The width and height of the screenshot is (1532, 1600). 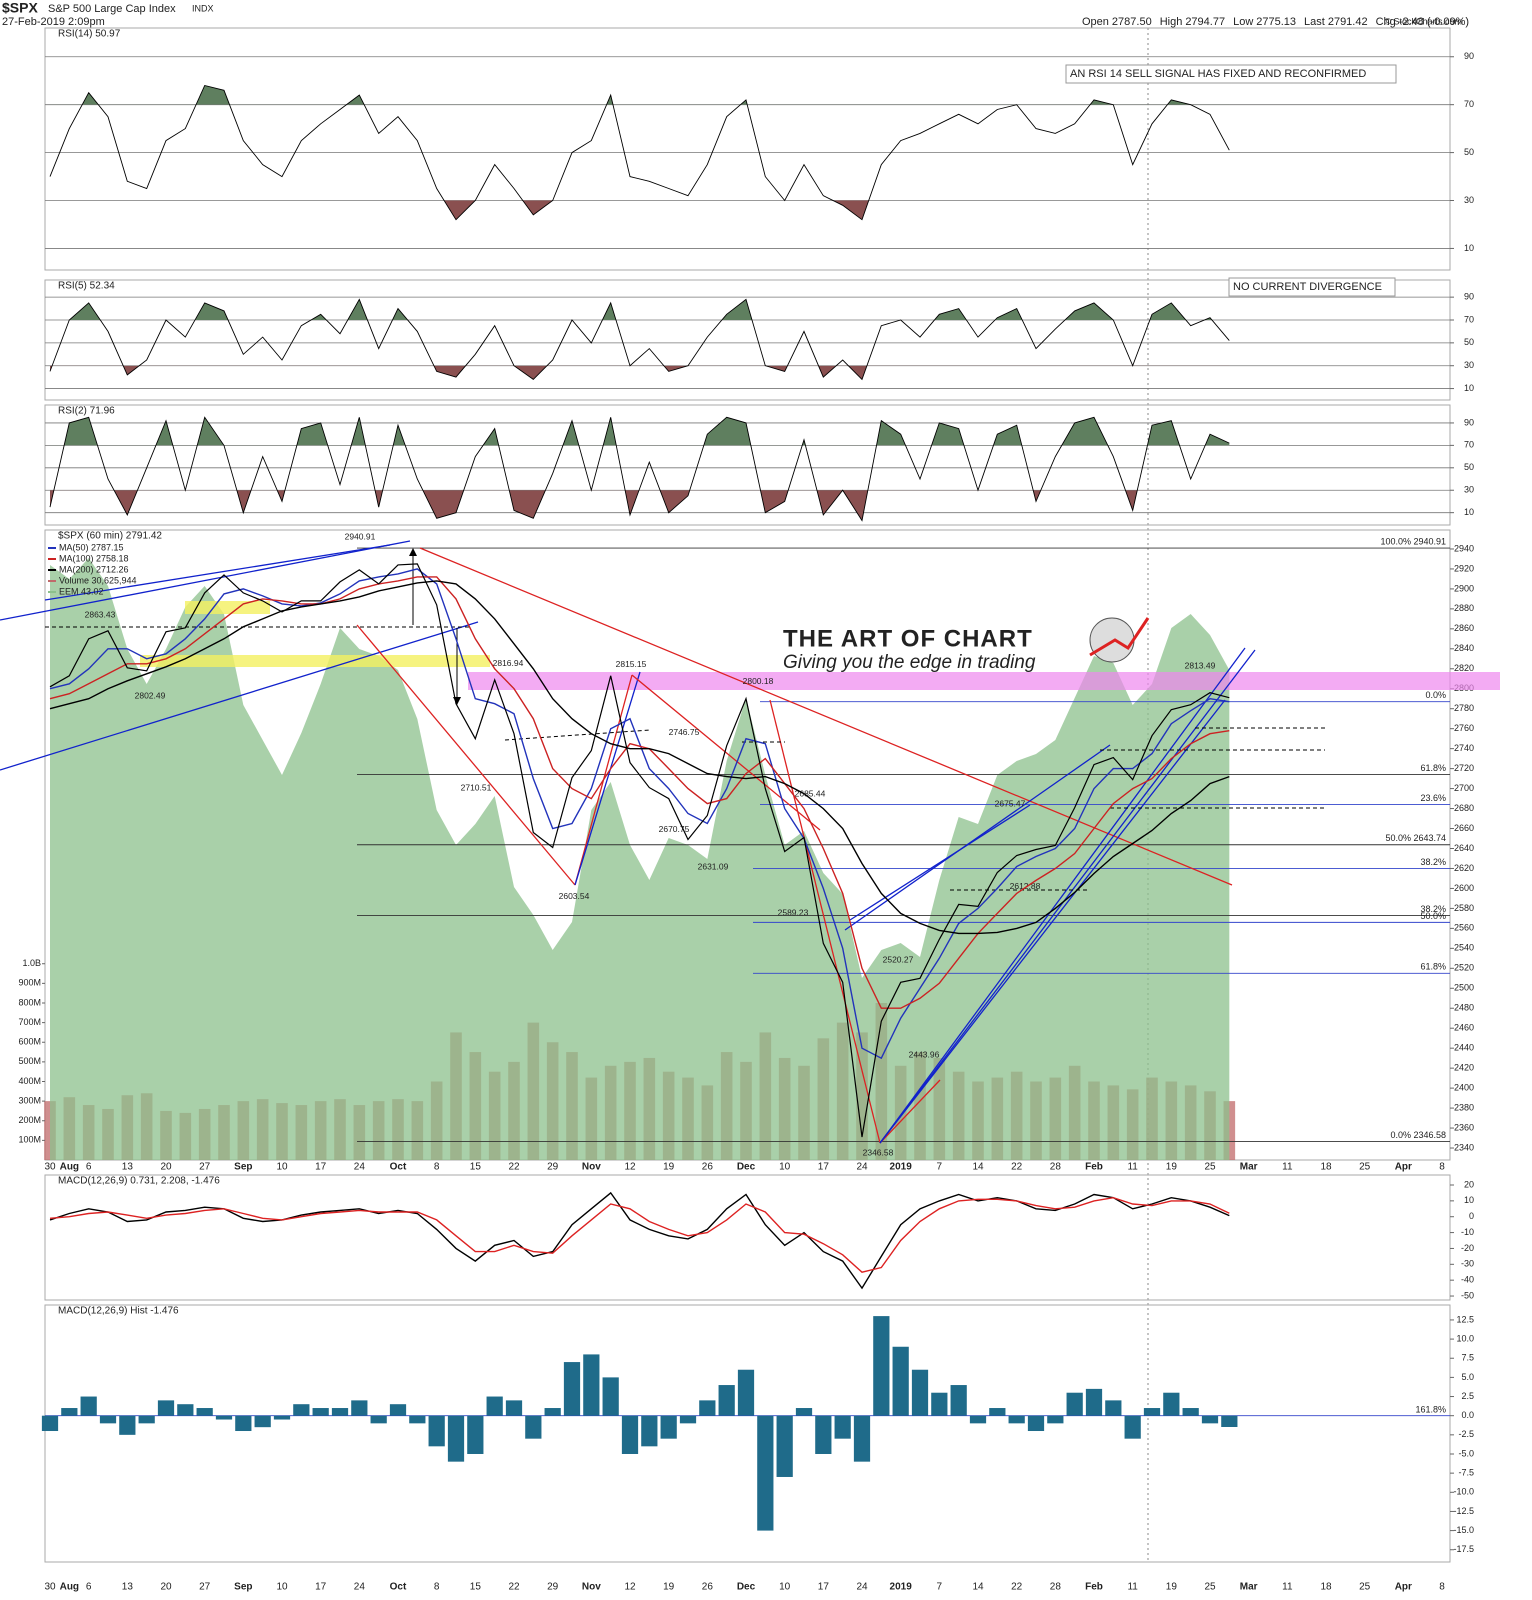 What do you see at coordinates (708, 1587) in the screenshot?
I see `x-tick-label: 26` at bounding box center [708, 1587].